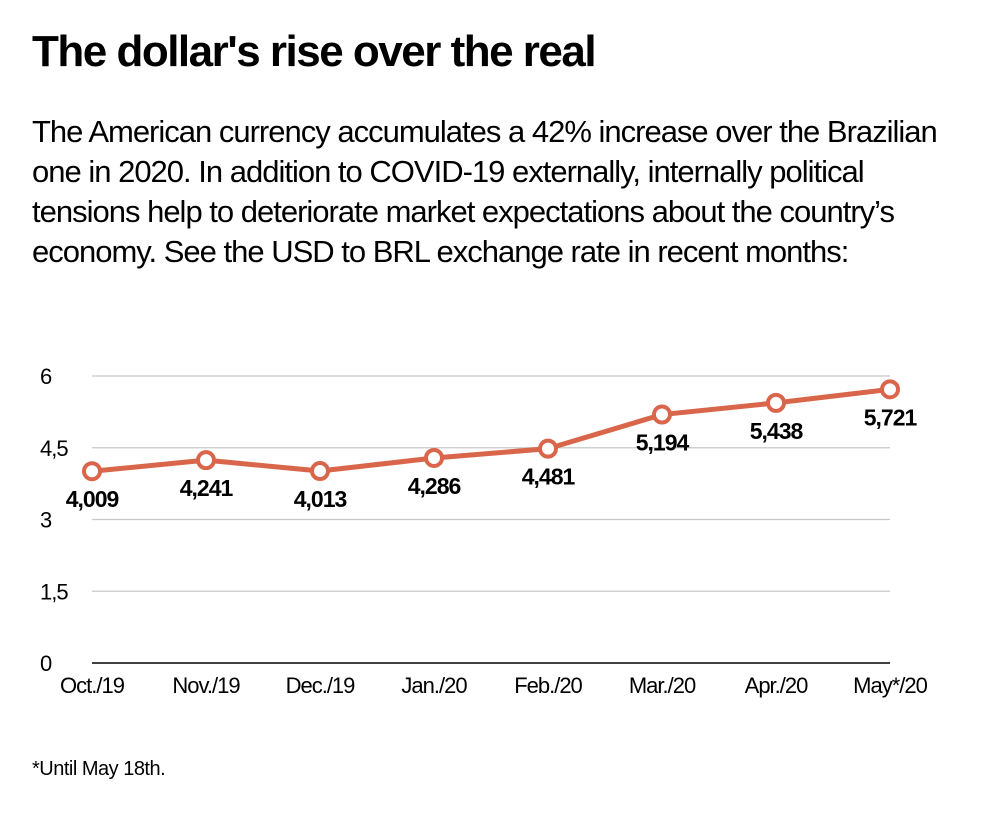 Image resolution: width=982 pixels, height=814 pixels. I want to click on data-labels: 4,009 4,241 4,013 4,286 4,481 5,194 5,438 5,721, so click(492, 458).